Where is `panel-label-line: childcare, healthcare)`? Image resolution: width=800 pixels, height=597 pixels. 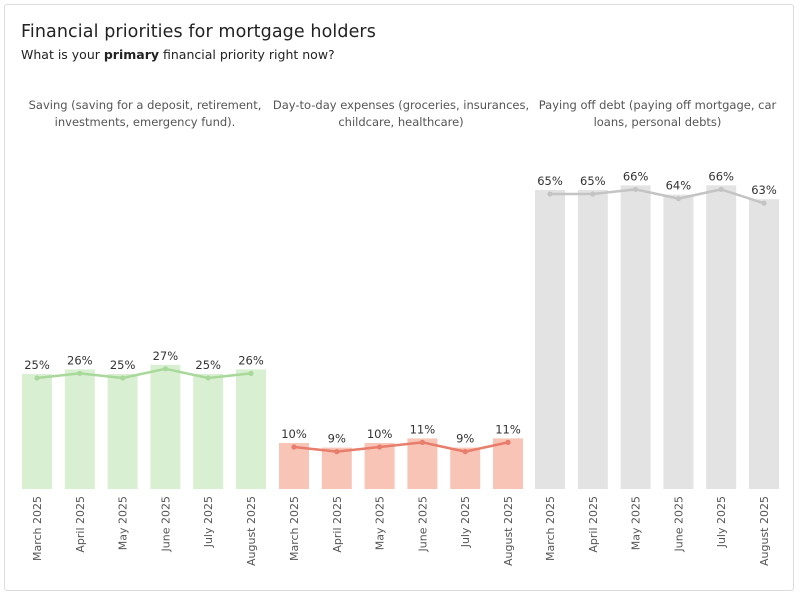 panel-label-line: childcare, healthcare) is located at coordinates (401, 122).